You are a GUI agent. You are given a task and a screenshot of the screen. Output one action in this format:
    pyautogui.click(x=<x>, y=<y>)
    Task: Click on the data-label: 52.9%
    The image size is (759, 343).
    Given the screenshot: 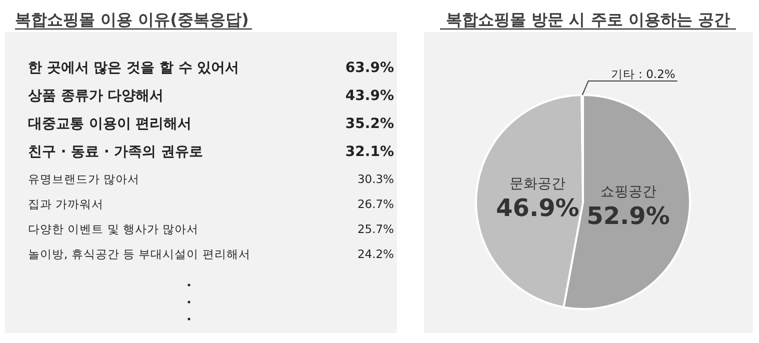 What is the action you would take?
    pyautogui.click(x=628, y=216)
    